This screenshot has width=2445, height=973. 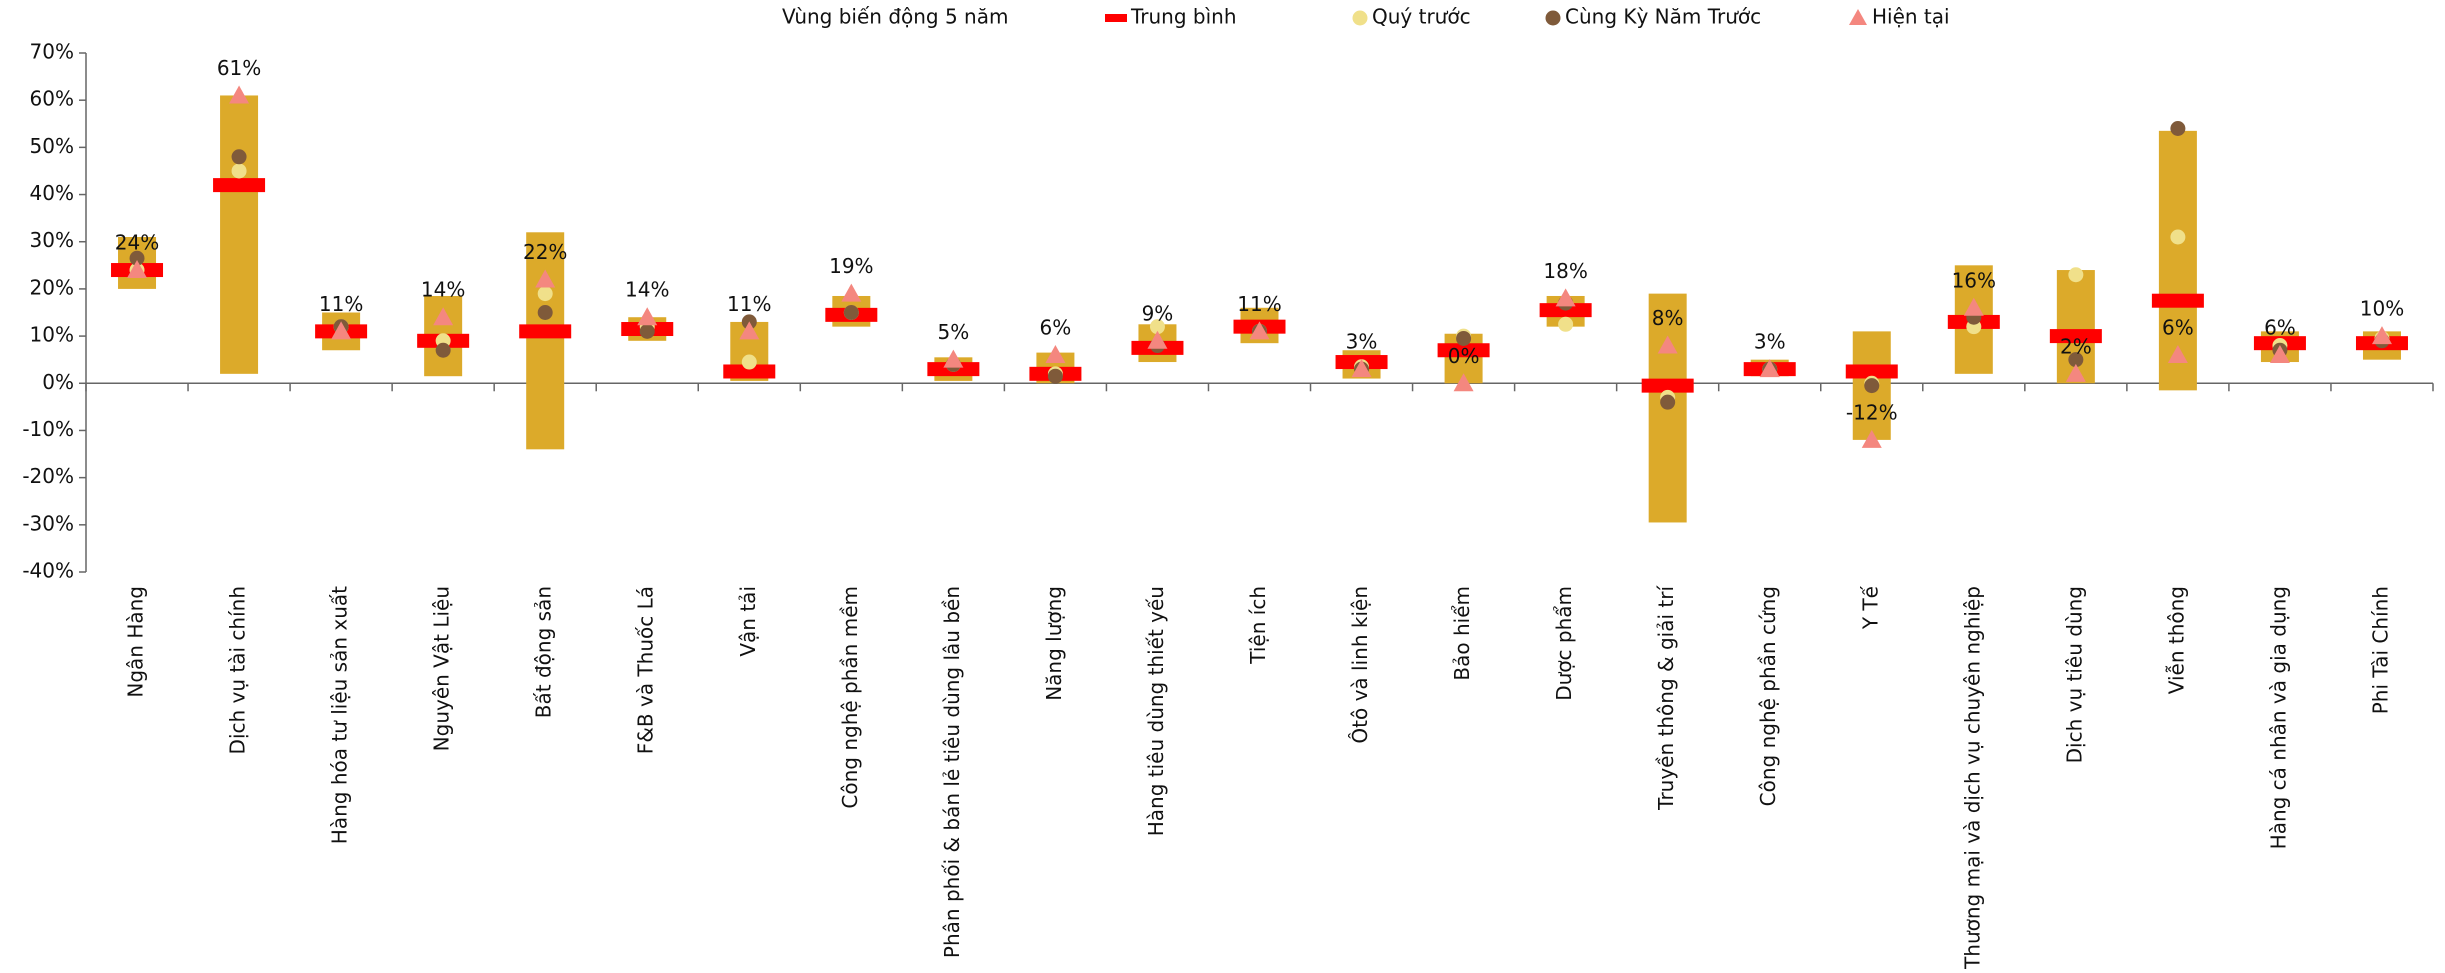 I want to click on x-label-group: Viễn thông, so click(x=2176, y=640).